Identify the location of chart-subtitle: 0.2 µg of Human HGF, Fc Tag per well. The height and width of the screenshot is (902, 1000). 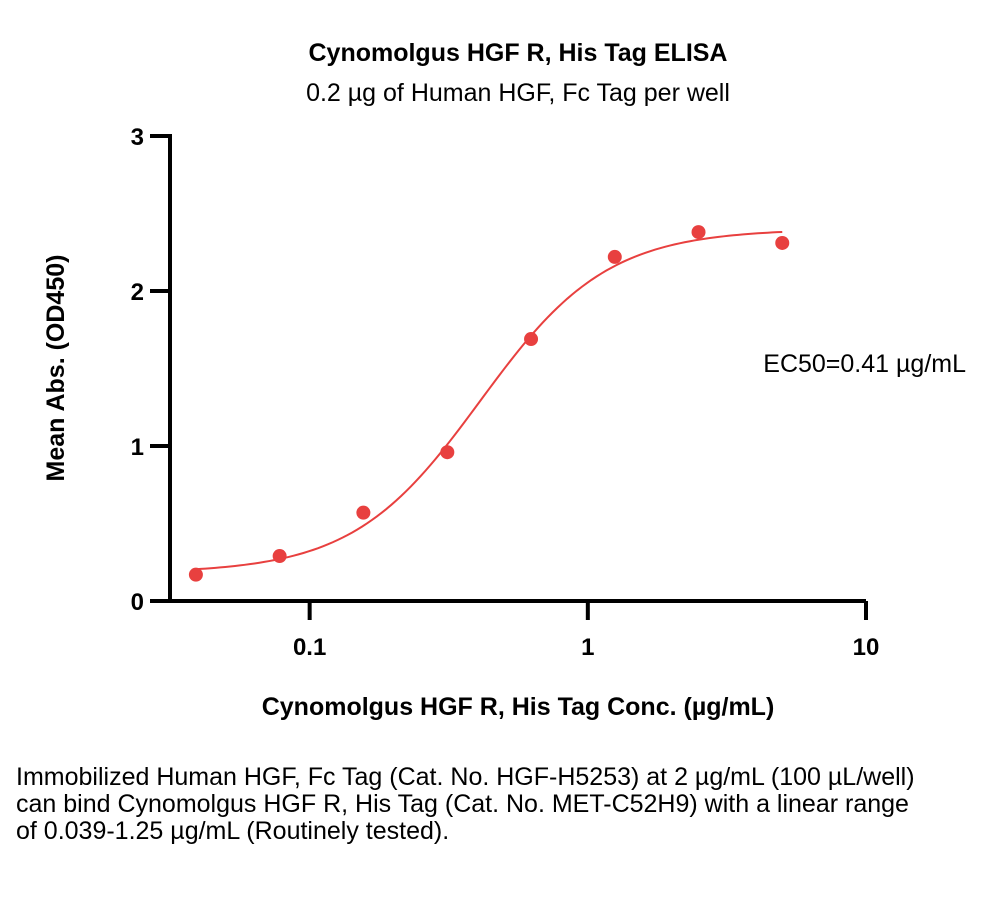
(518, 93).